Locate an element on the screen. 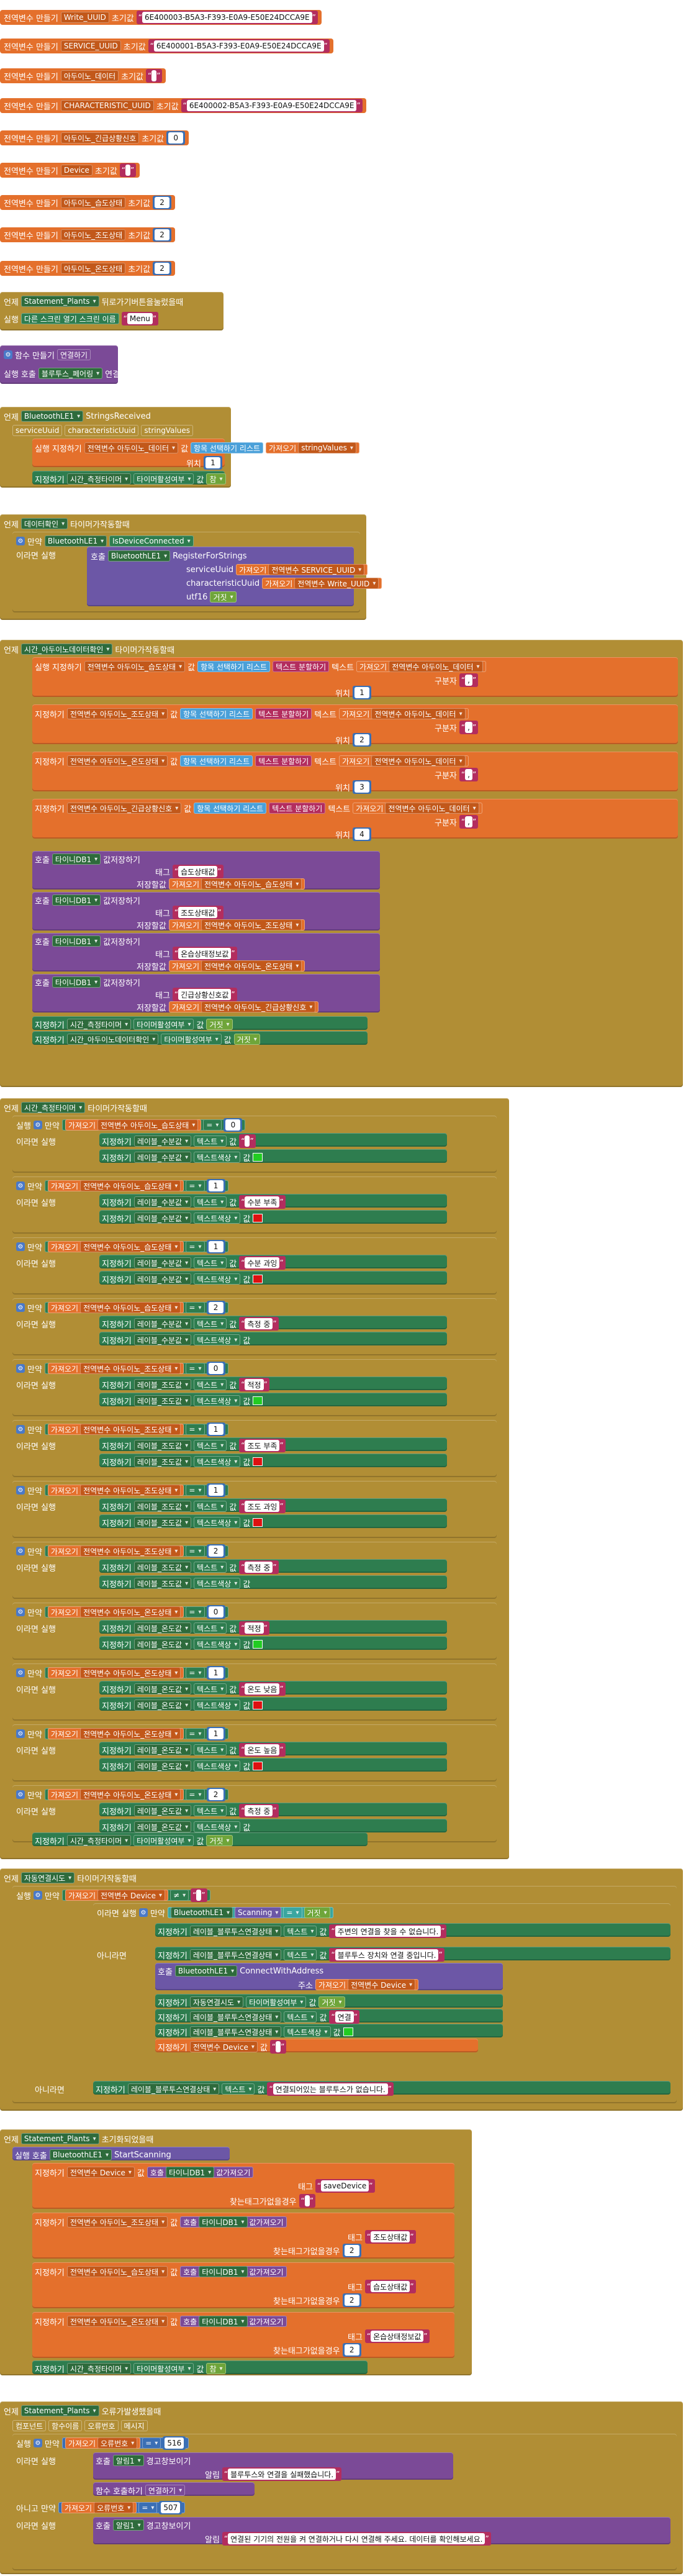  variable-name-dropdown: 전역변수 아두이노_온도상태 is located at coordinates (117, 761).